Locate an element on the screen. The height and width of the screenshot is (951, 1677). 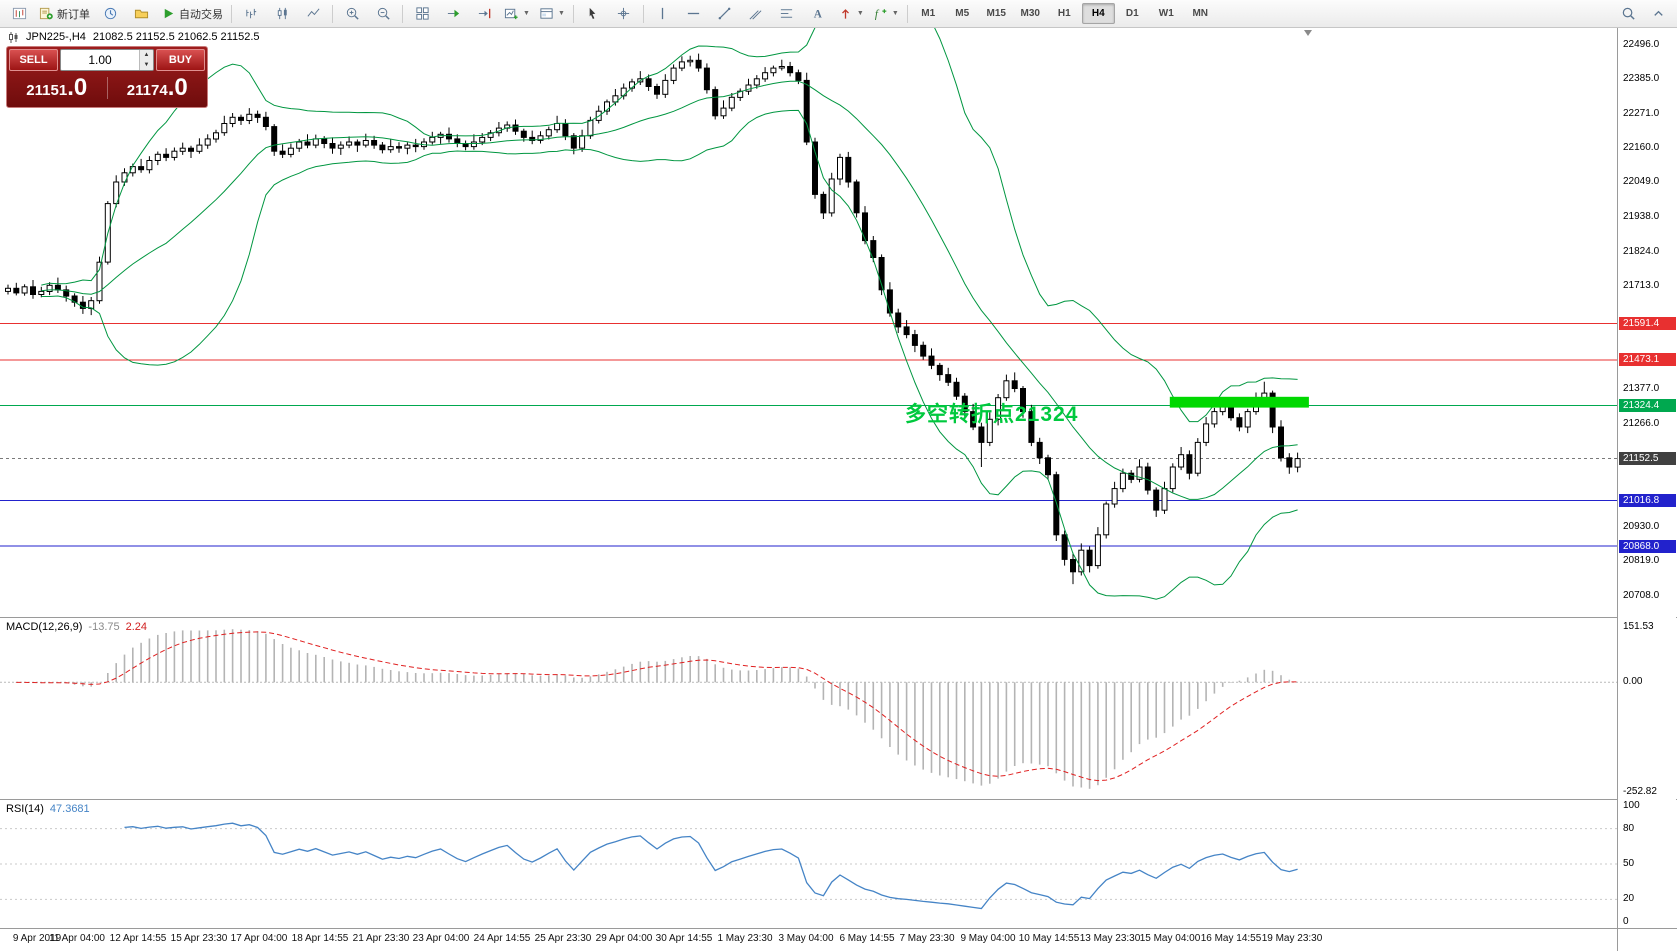
timeframe-m30-button: M30 is located at coordinates (1030, 13).